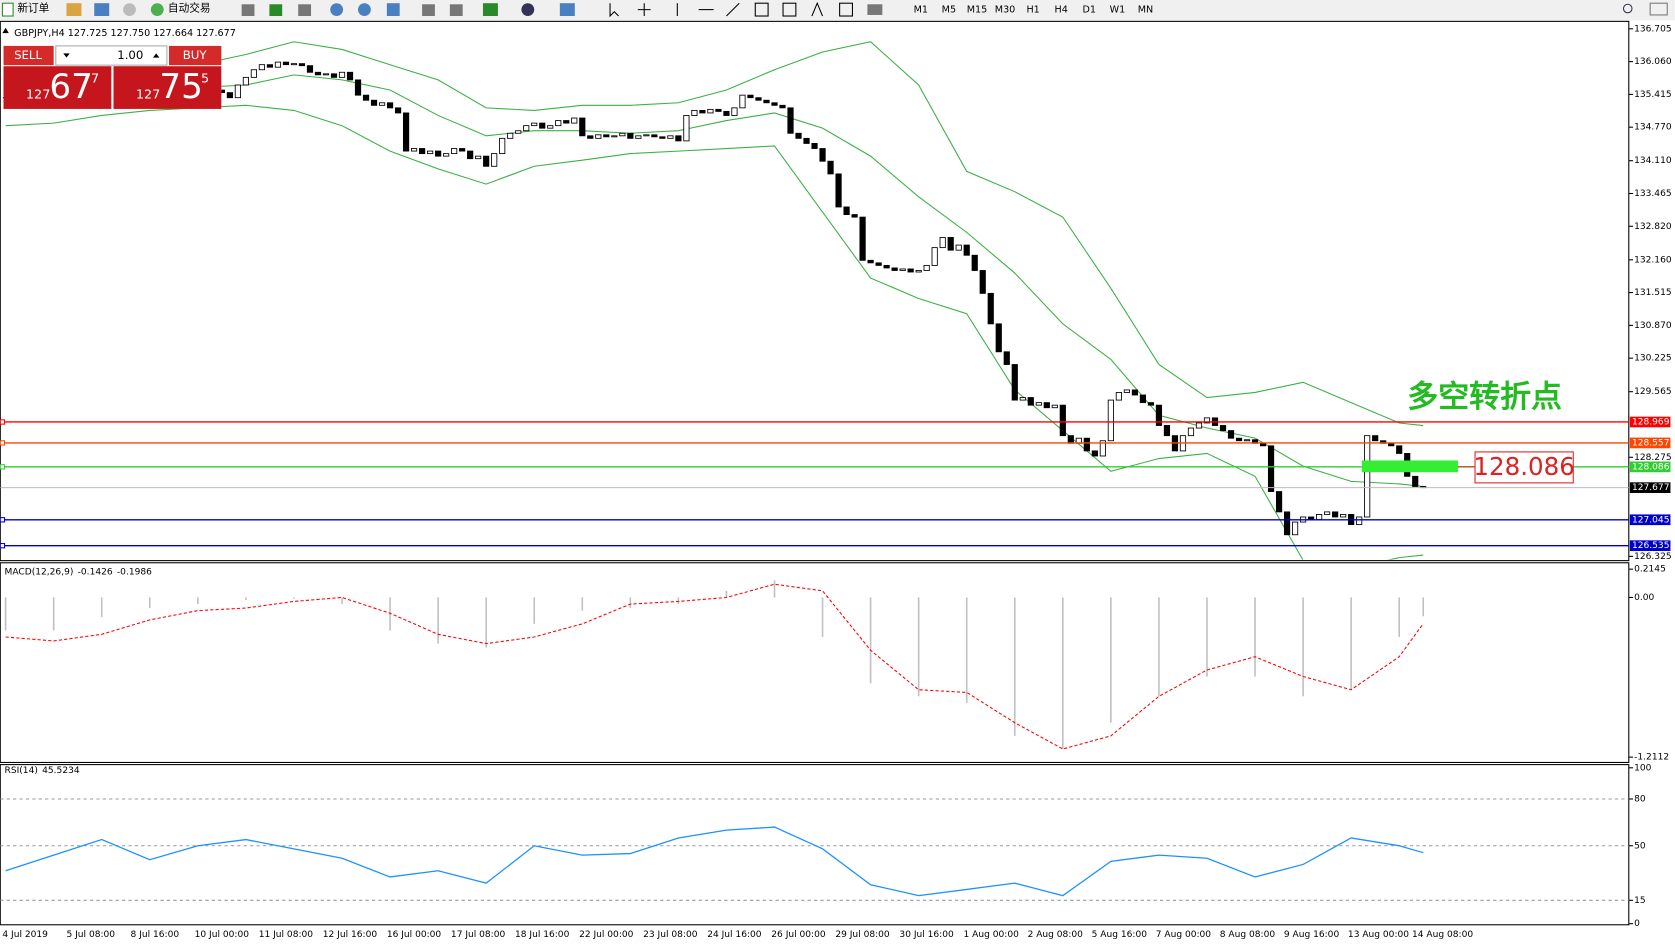 This screenshot has height=948, width=1675. I want to click on buy-small: 5, so click(205, 79).